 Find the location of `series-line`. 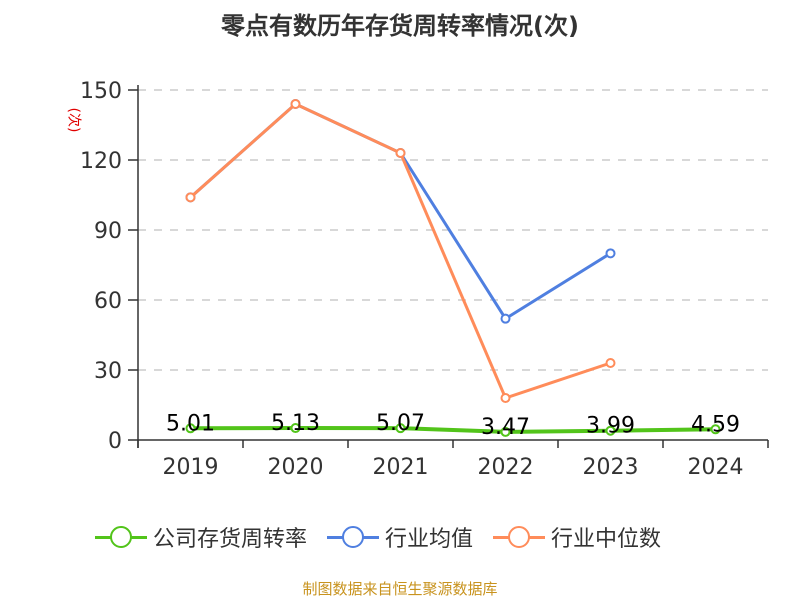

series-line is located at coordinates (453, 430).